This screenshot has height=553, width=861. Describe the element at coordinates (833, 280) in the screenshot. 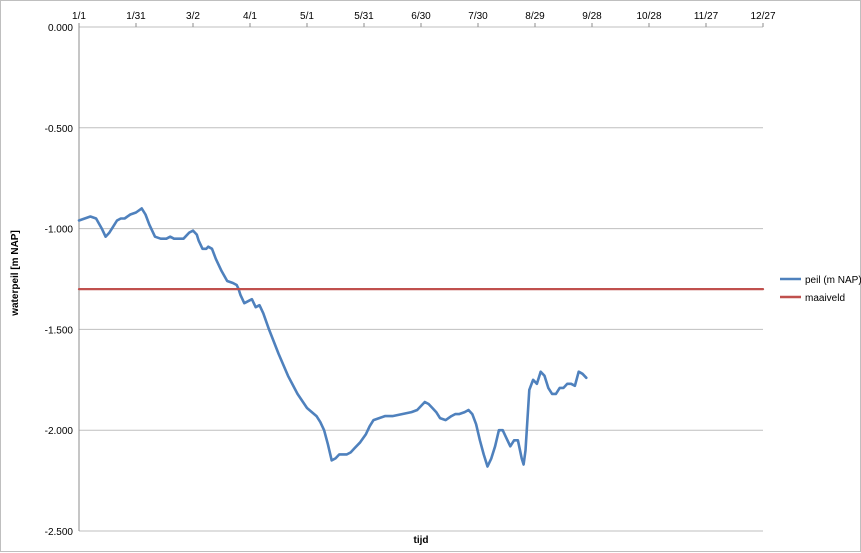

I see `legend-label: peil (m NAP)` at that location.